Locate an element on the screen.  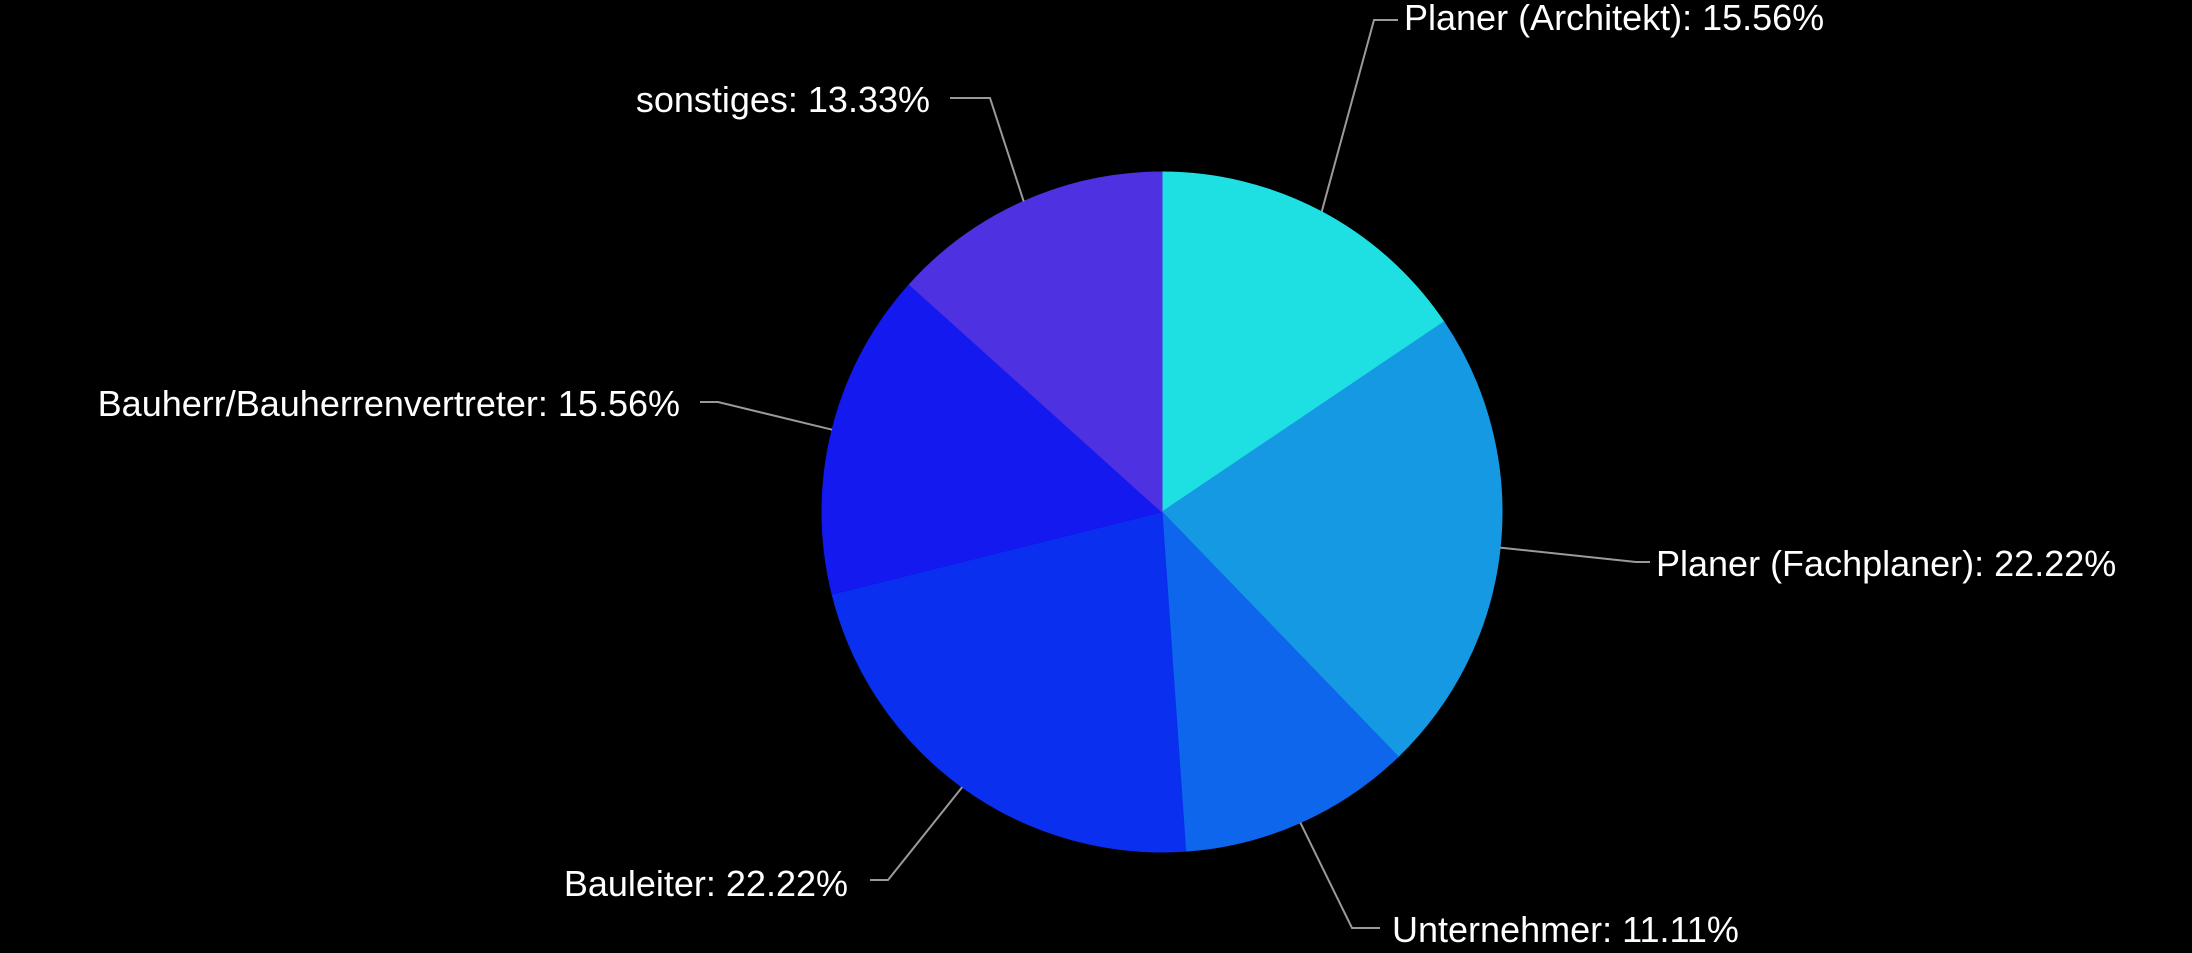
slice-label-bauleiter: Bauleiter: 22.22% is located at coordinates (706, 883).